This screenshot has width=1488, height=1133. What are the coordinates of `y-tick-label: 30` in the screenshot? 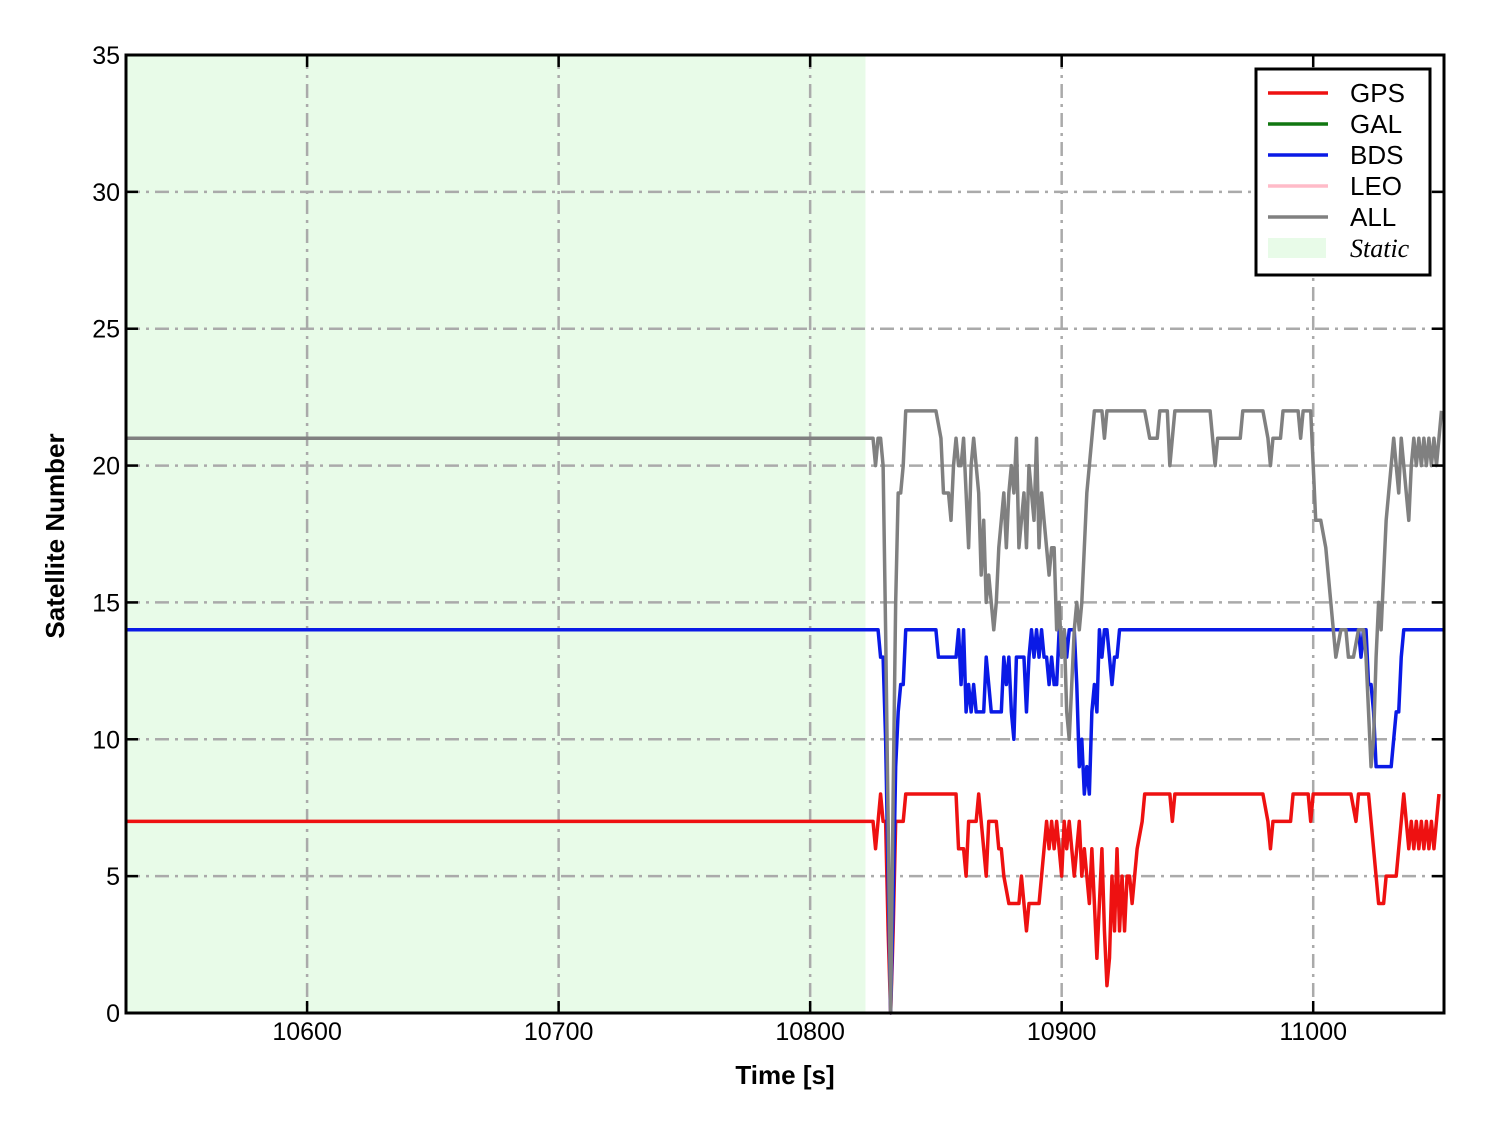 It's located at (106, 193).